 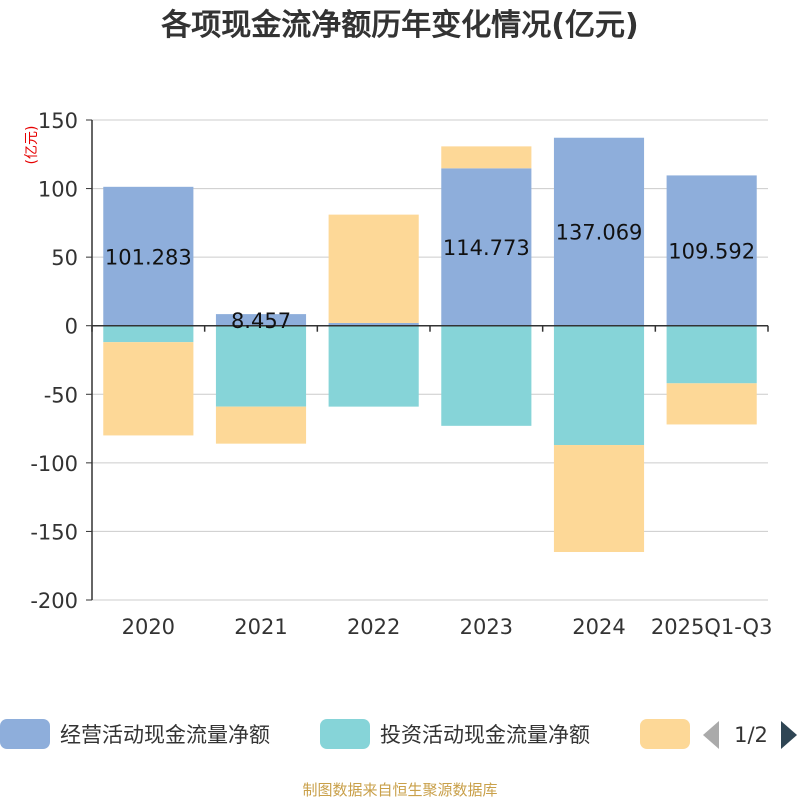 What do you see at coordinates (373, 324) in the screenshot?
I see `bar-series0-2022` at bounding box center [373, 324].